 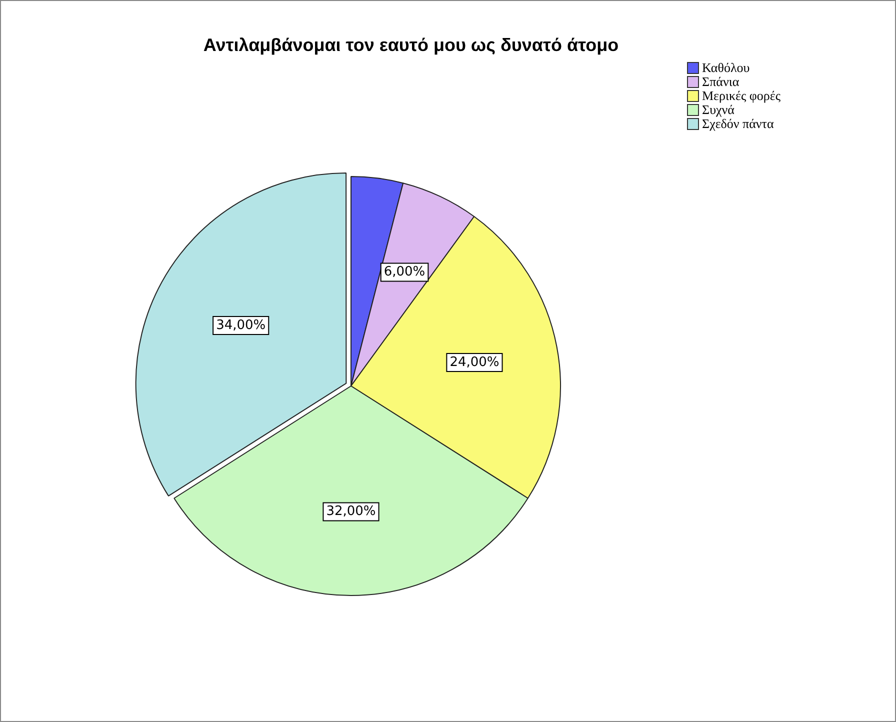 I want to click on data-label: 34,00%, so click(x=241, y=325).